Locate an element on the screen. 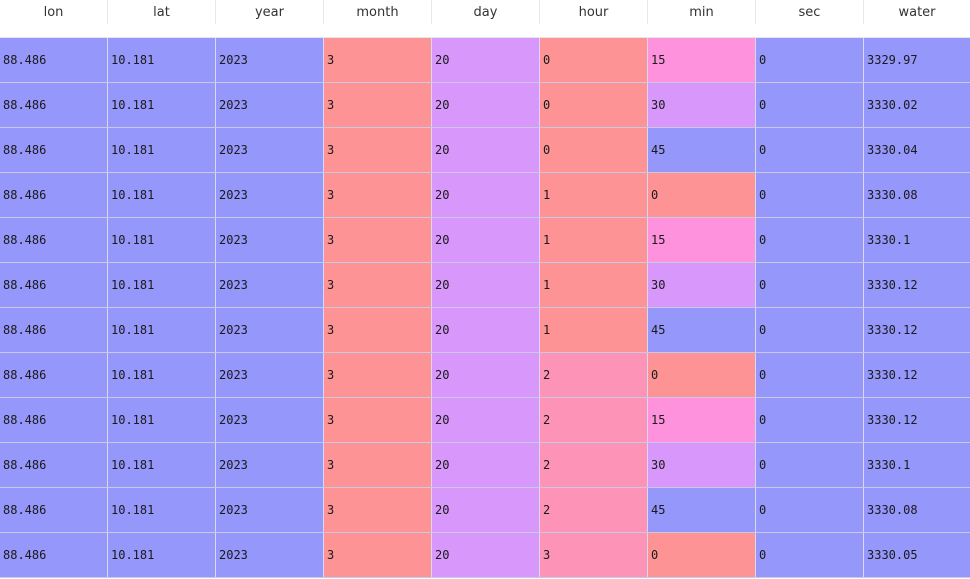 The image size is (970, 579). cell-water: 3330.05 is located at coordinates (917, 555).